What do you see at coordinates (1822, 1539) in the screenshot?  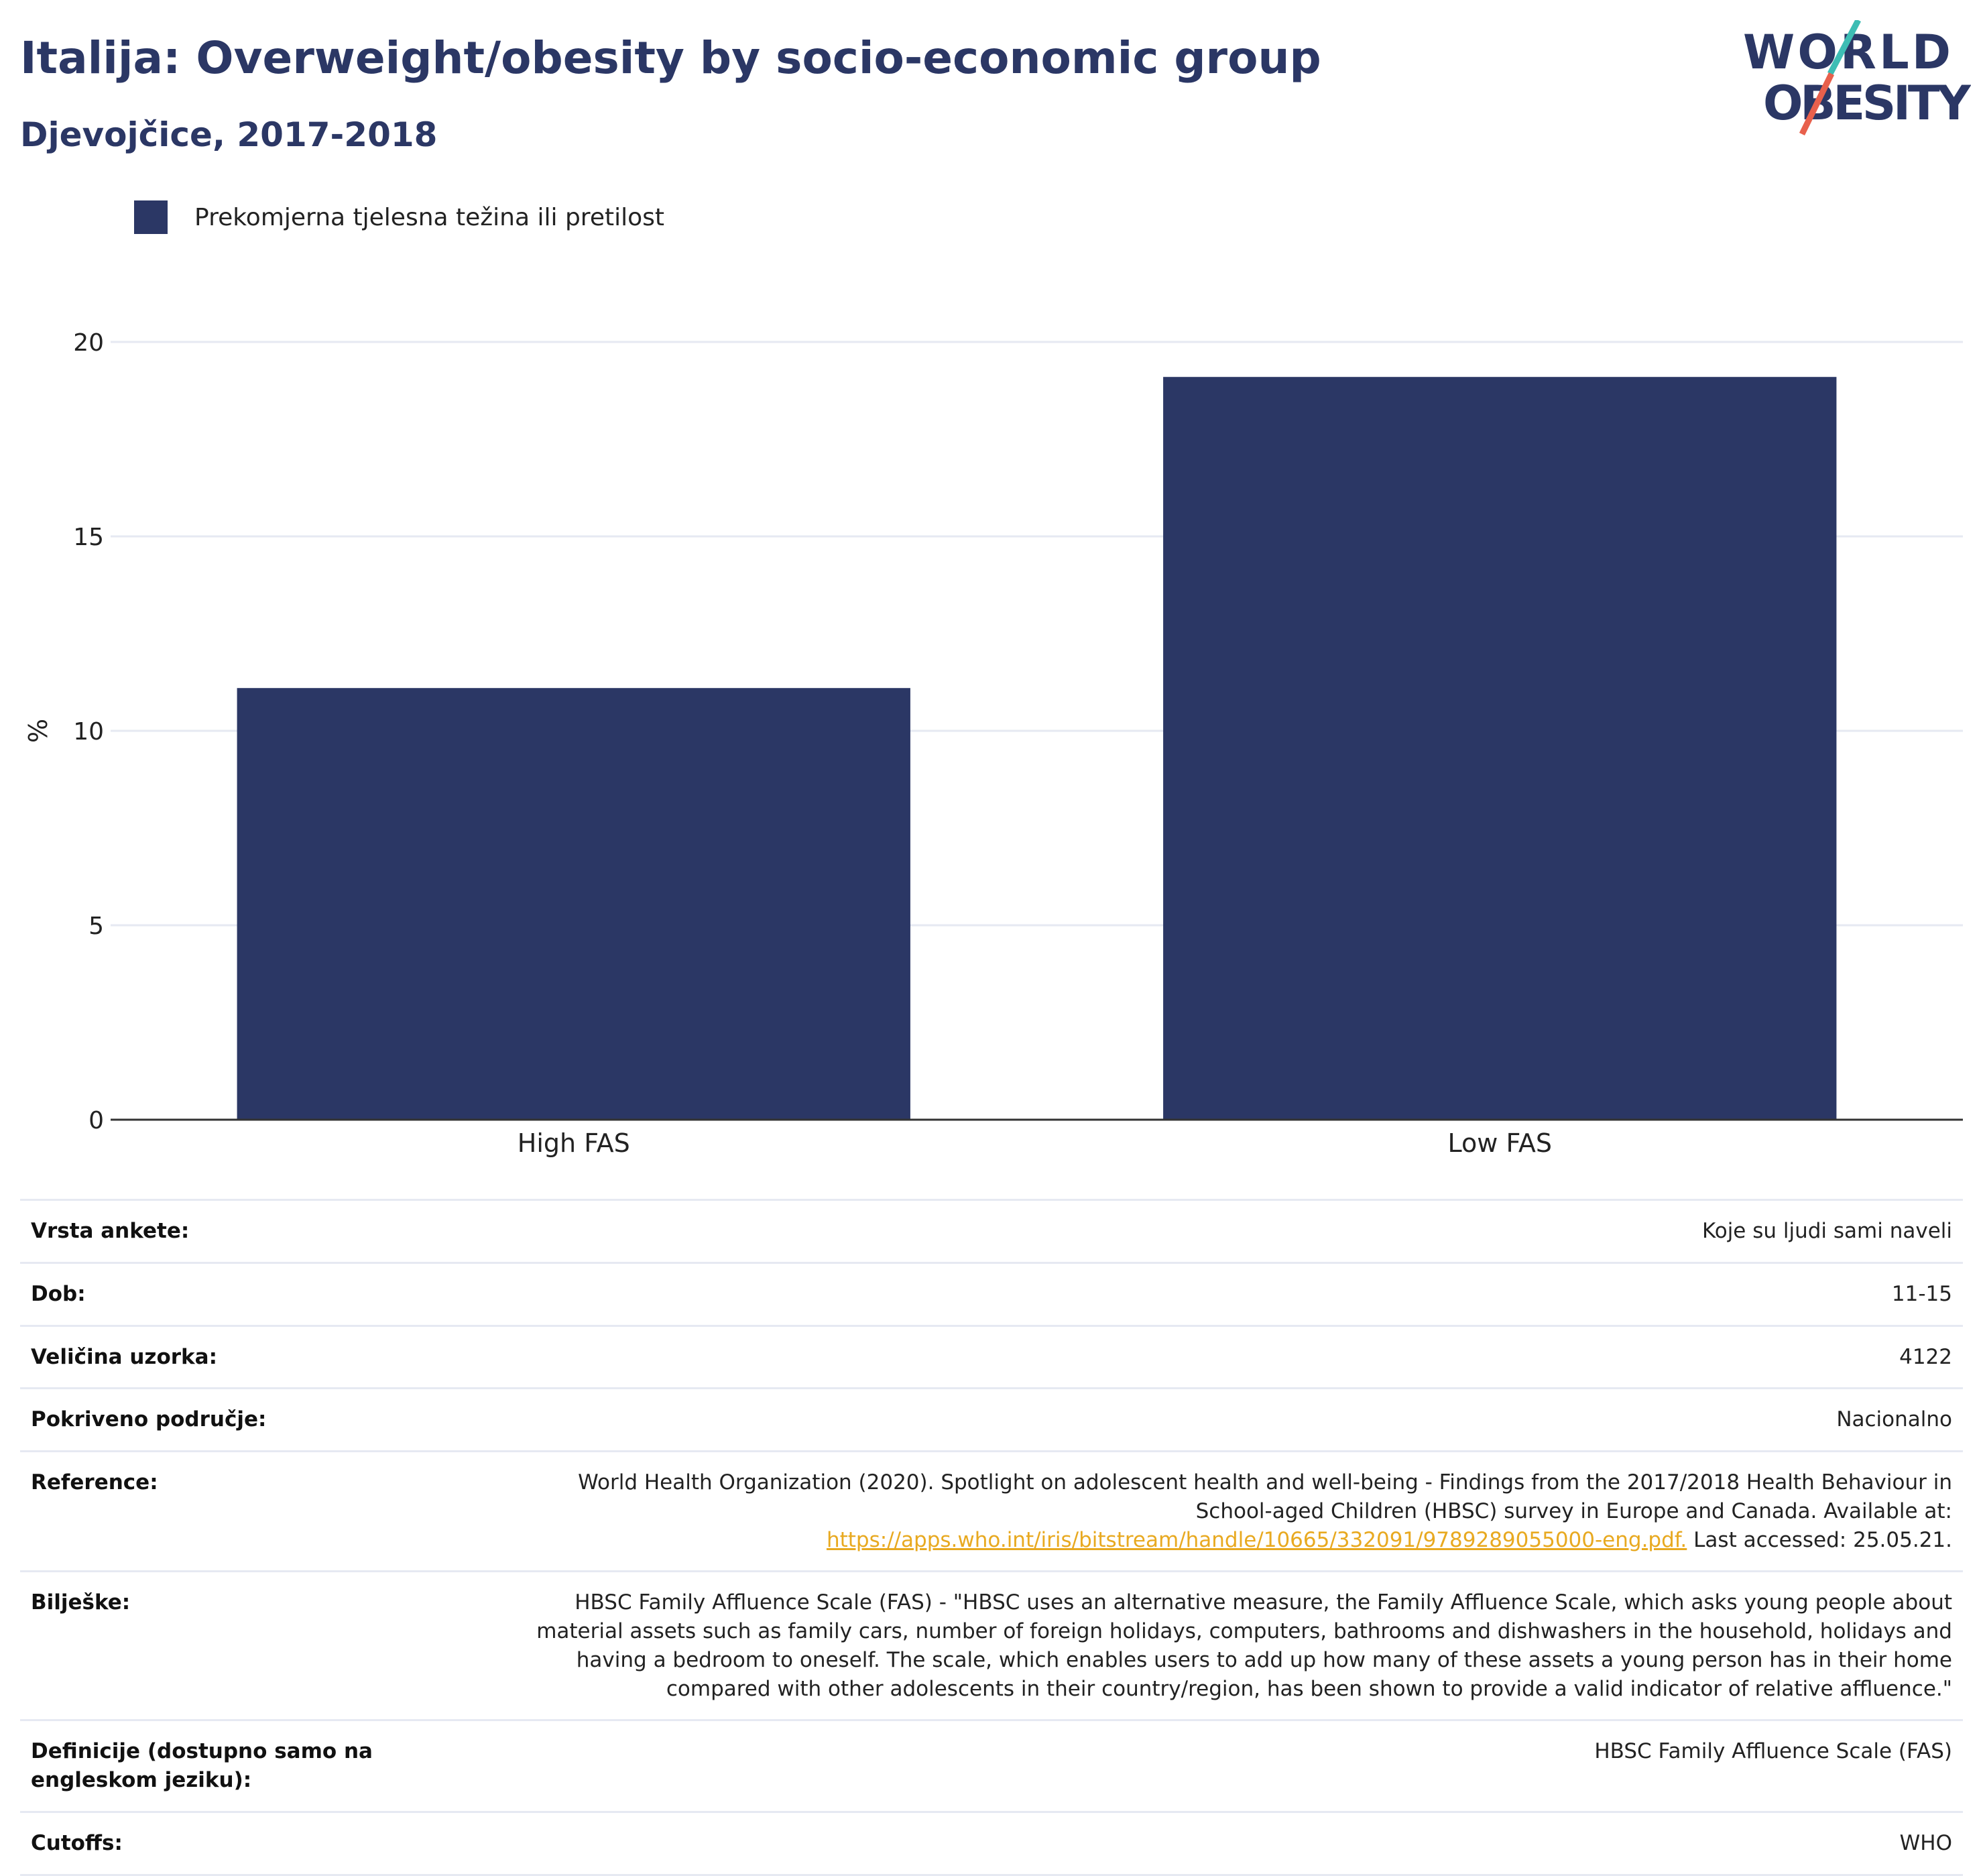 I see `reference-accessed: Last accessed: 25.05.21.` at bounding box center [1822, 1539].